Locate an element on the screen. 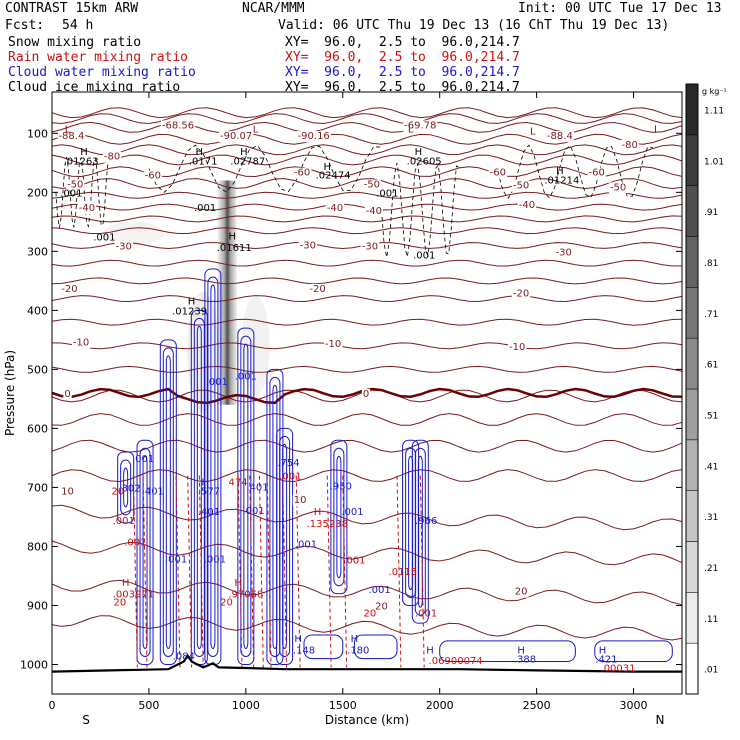 Image resolution: width=740 pixels, height=740 pixels. isotherm-label: -30 is located at coordinates (370, 246).